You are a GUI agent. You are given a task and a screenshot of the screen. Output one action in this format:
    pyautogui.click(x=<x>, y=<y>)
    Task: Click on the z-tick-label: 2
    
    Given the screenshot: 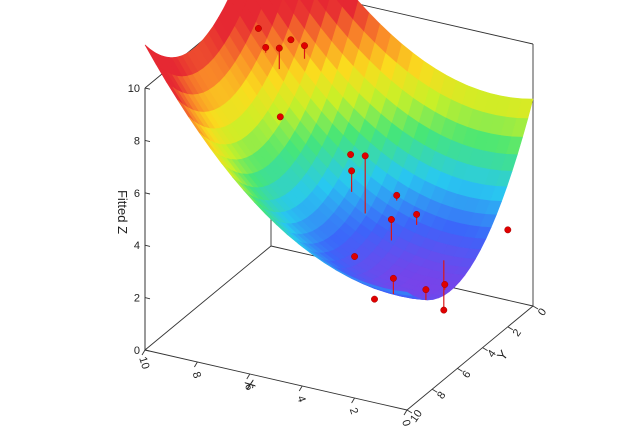 What is the action you would take?
    pyautogui.click(x=137, y=299)
    